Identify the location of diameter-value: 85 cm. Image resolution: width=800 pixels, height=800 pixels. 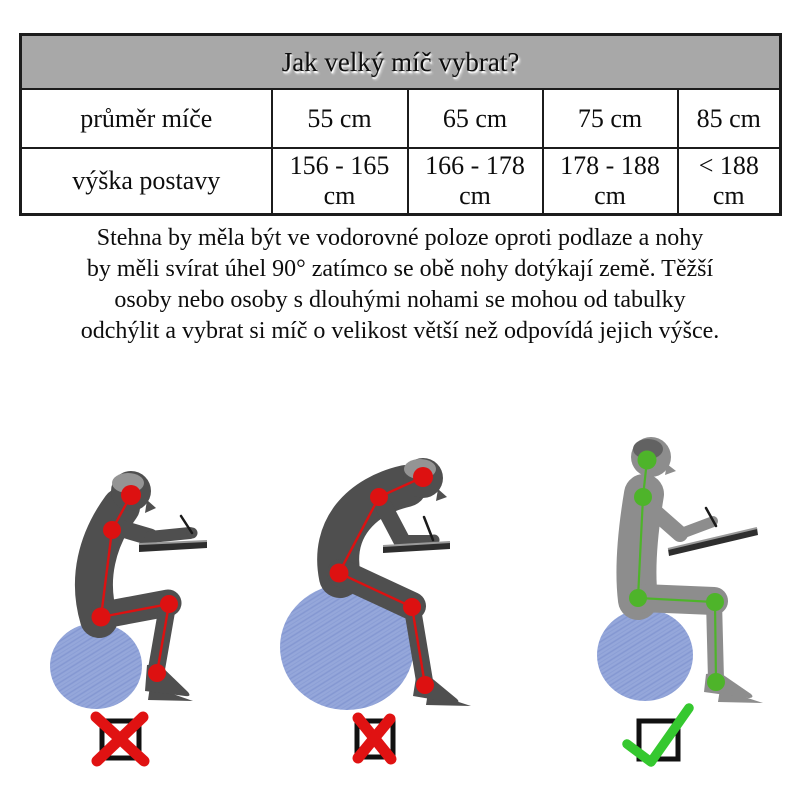
(729, 118).